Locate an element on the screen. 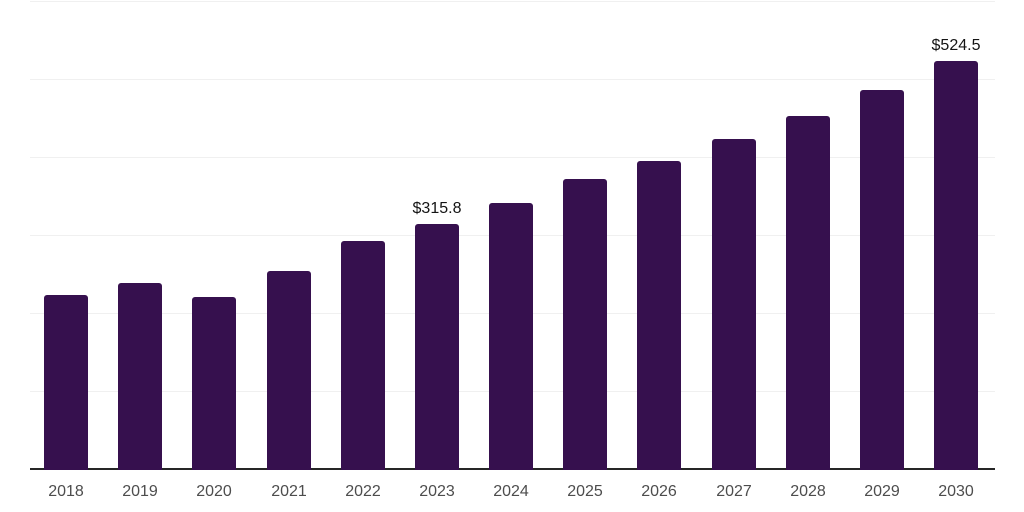 The width and height of the screenshot is (1024, 512). x-tick-label-2022: 2022 is located at coordinates (363, 491).